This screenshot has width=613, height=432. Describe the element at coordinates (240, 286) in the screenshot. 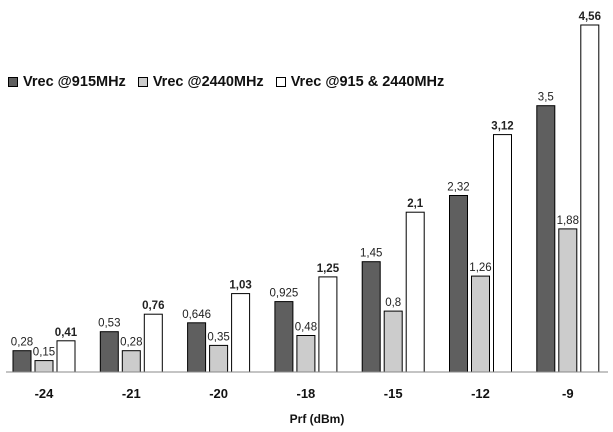

I see `data-label-s2-c2: 1,03` at that location.